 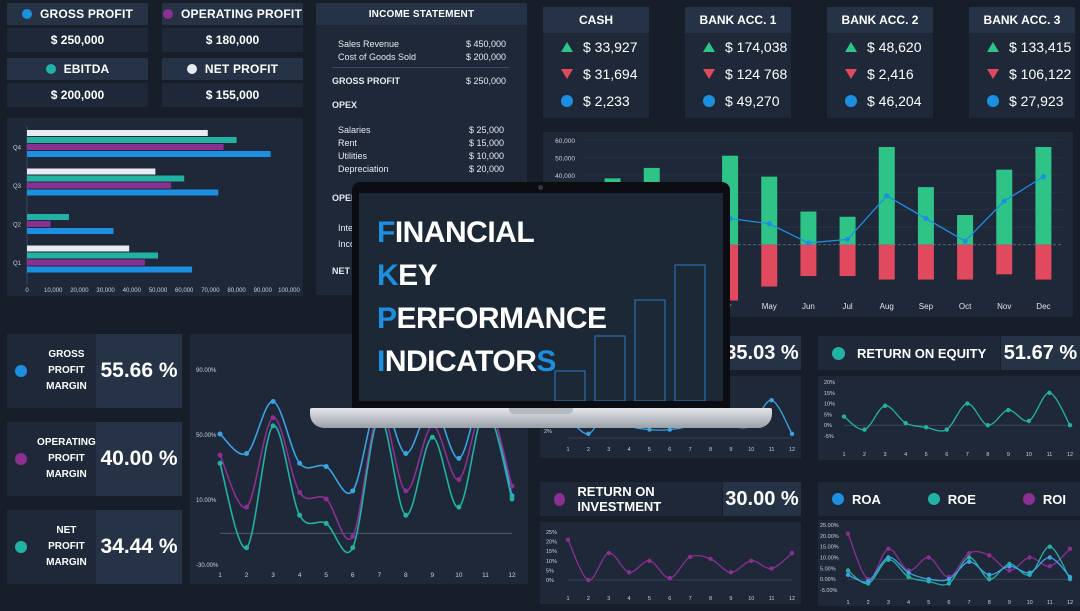 What do you see at coordinates (1043, 306) in the screenshot?
I see `x-tick-label: Dec` at bounding box center [1043, 306].